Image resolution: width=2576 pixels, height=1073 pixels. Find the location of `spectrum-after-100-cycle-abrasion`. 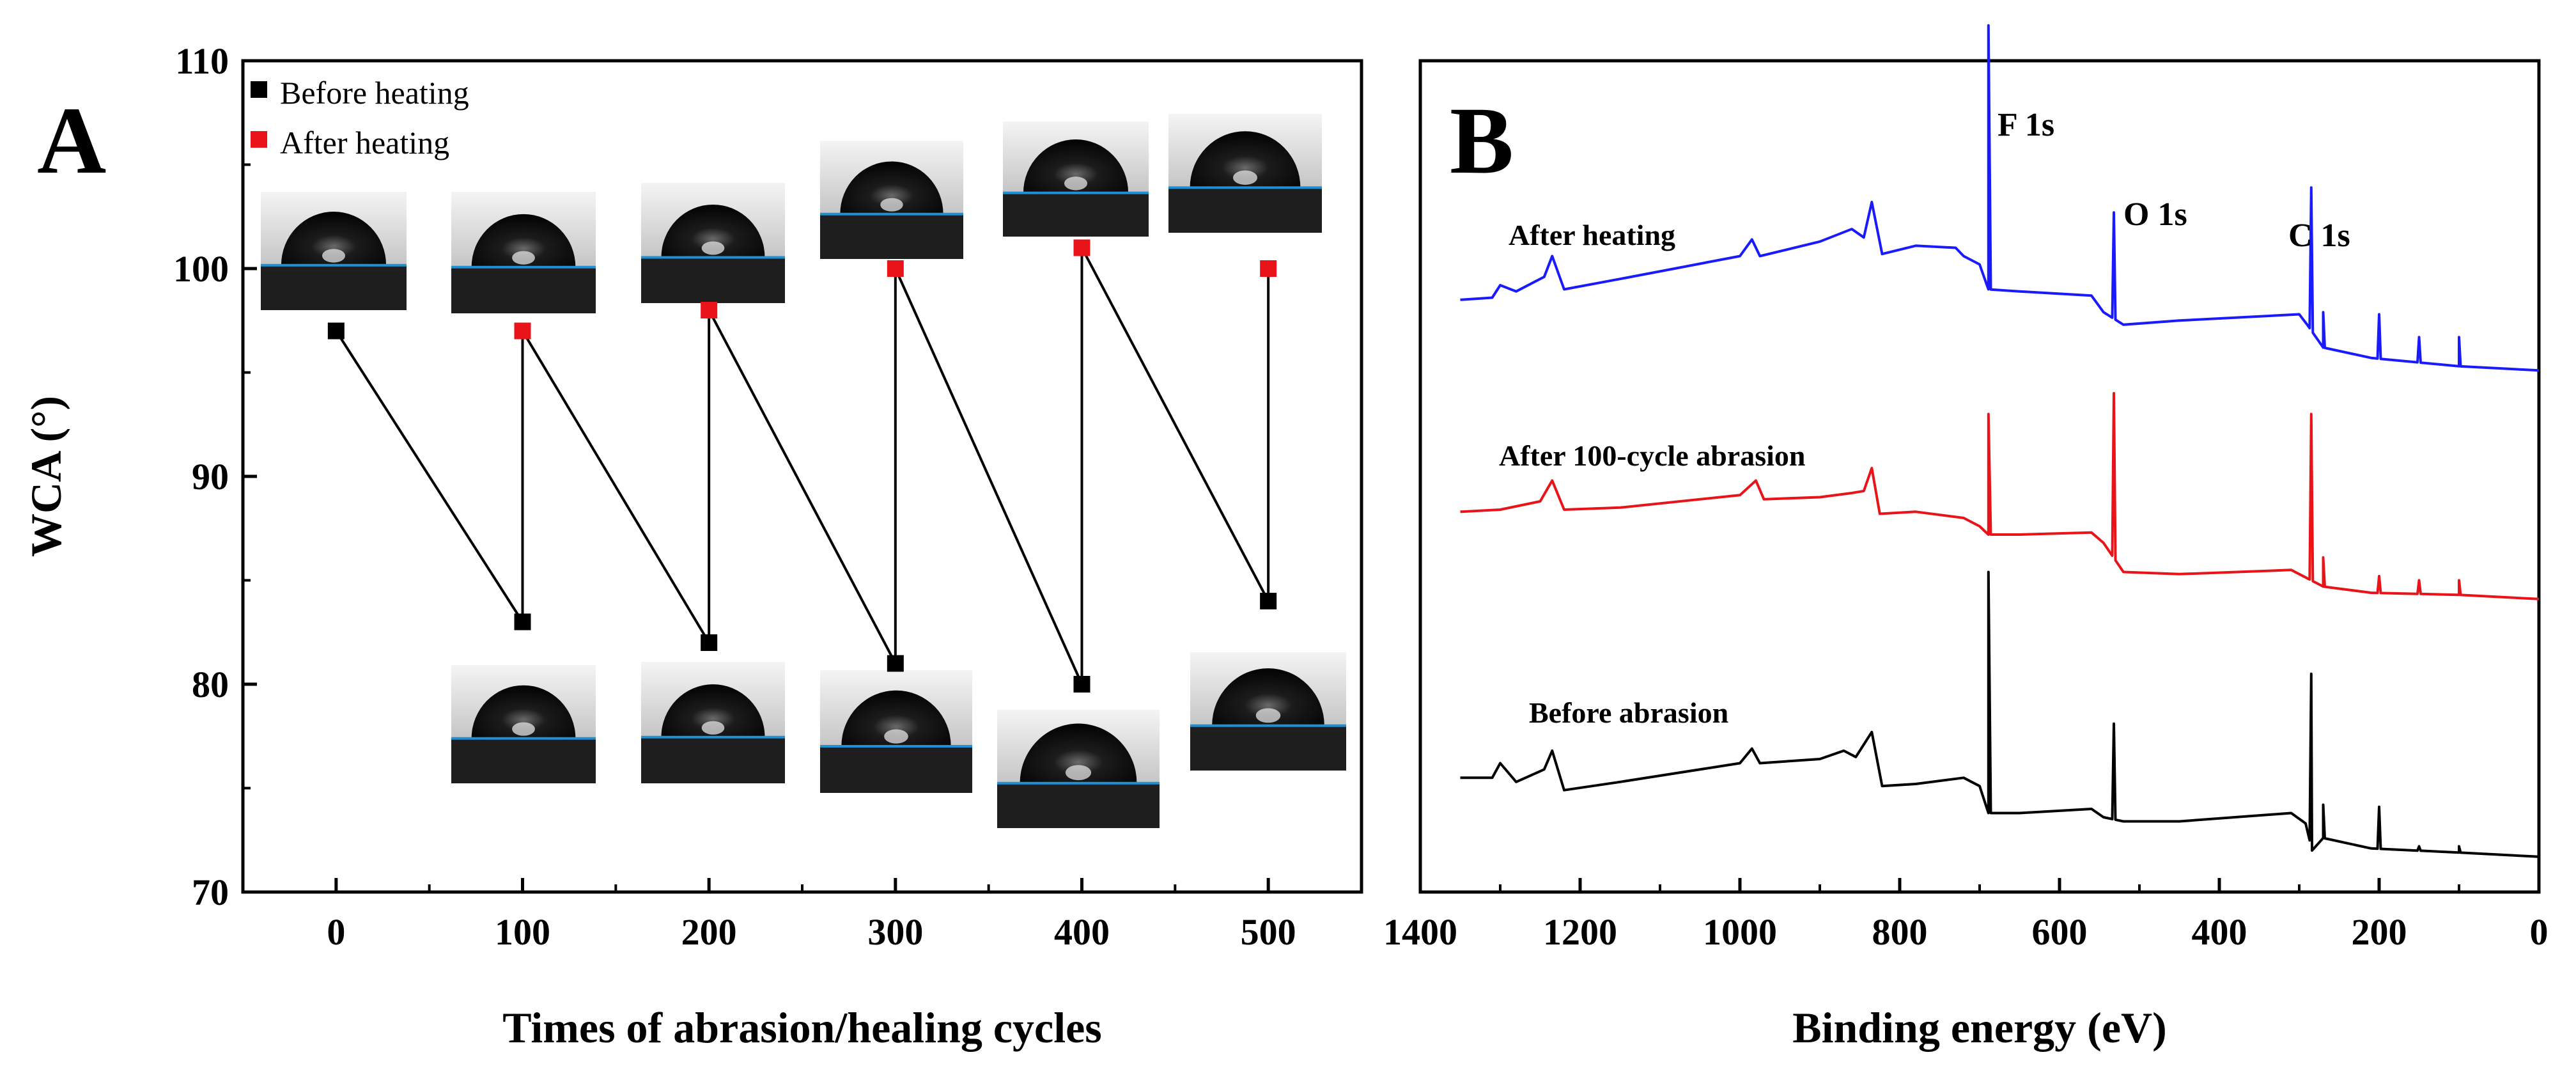

spectrum-after-100-cycle-abrasion is located at coordinates (2000, 496).